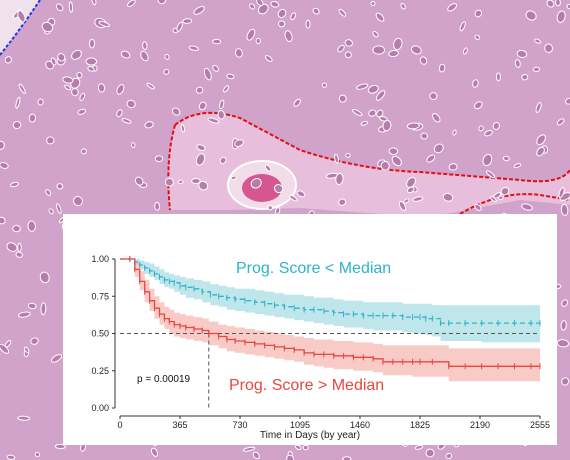 The height and width of the screenshot is (460, 570). I want to click on y-tick-label: 0.75, so click(100, 296).